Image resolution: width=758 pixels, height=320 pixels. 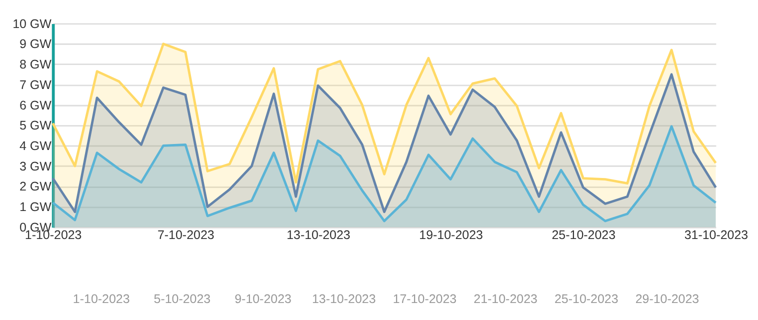 I want to click on text: 17-10-2023, so click(x=424, y=299).